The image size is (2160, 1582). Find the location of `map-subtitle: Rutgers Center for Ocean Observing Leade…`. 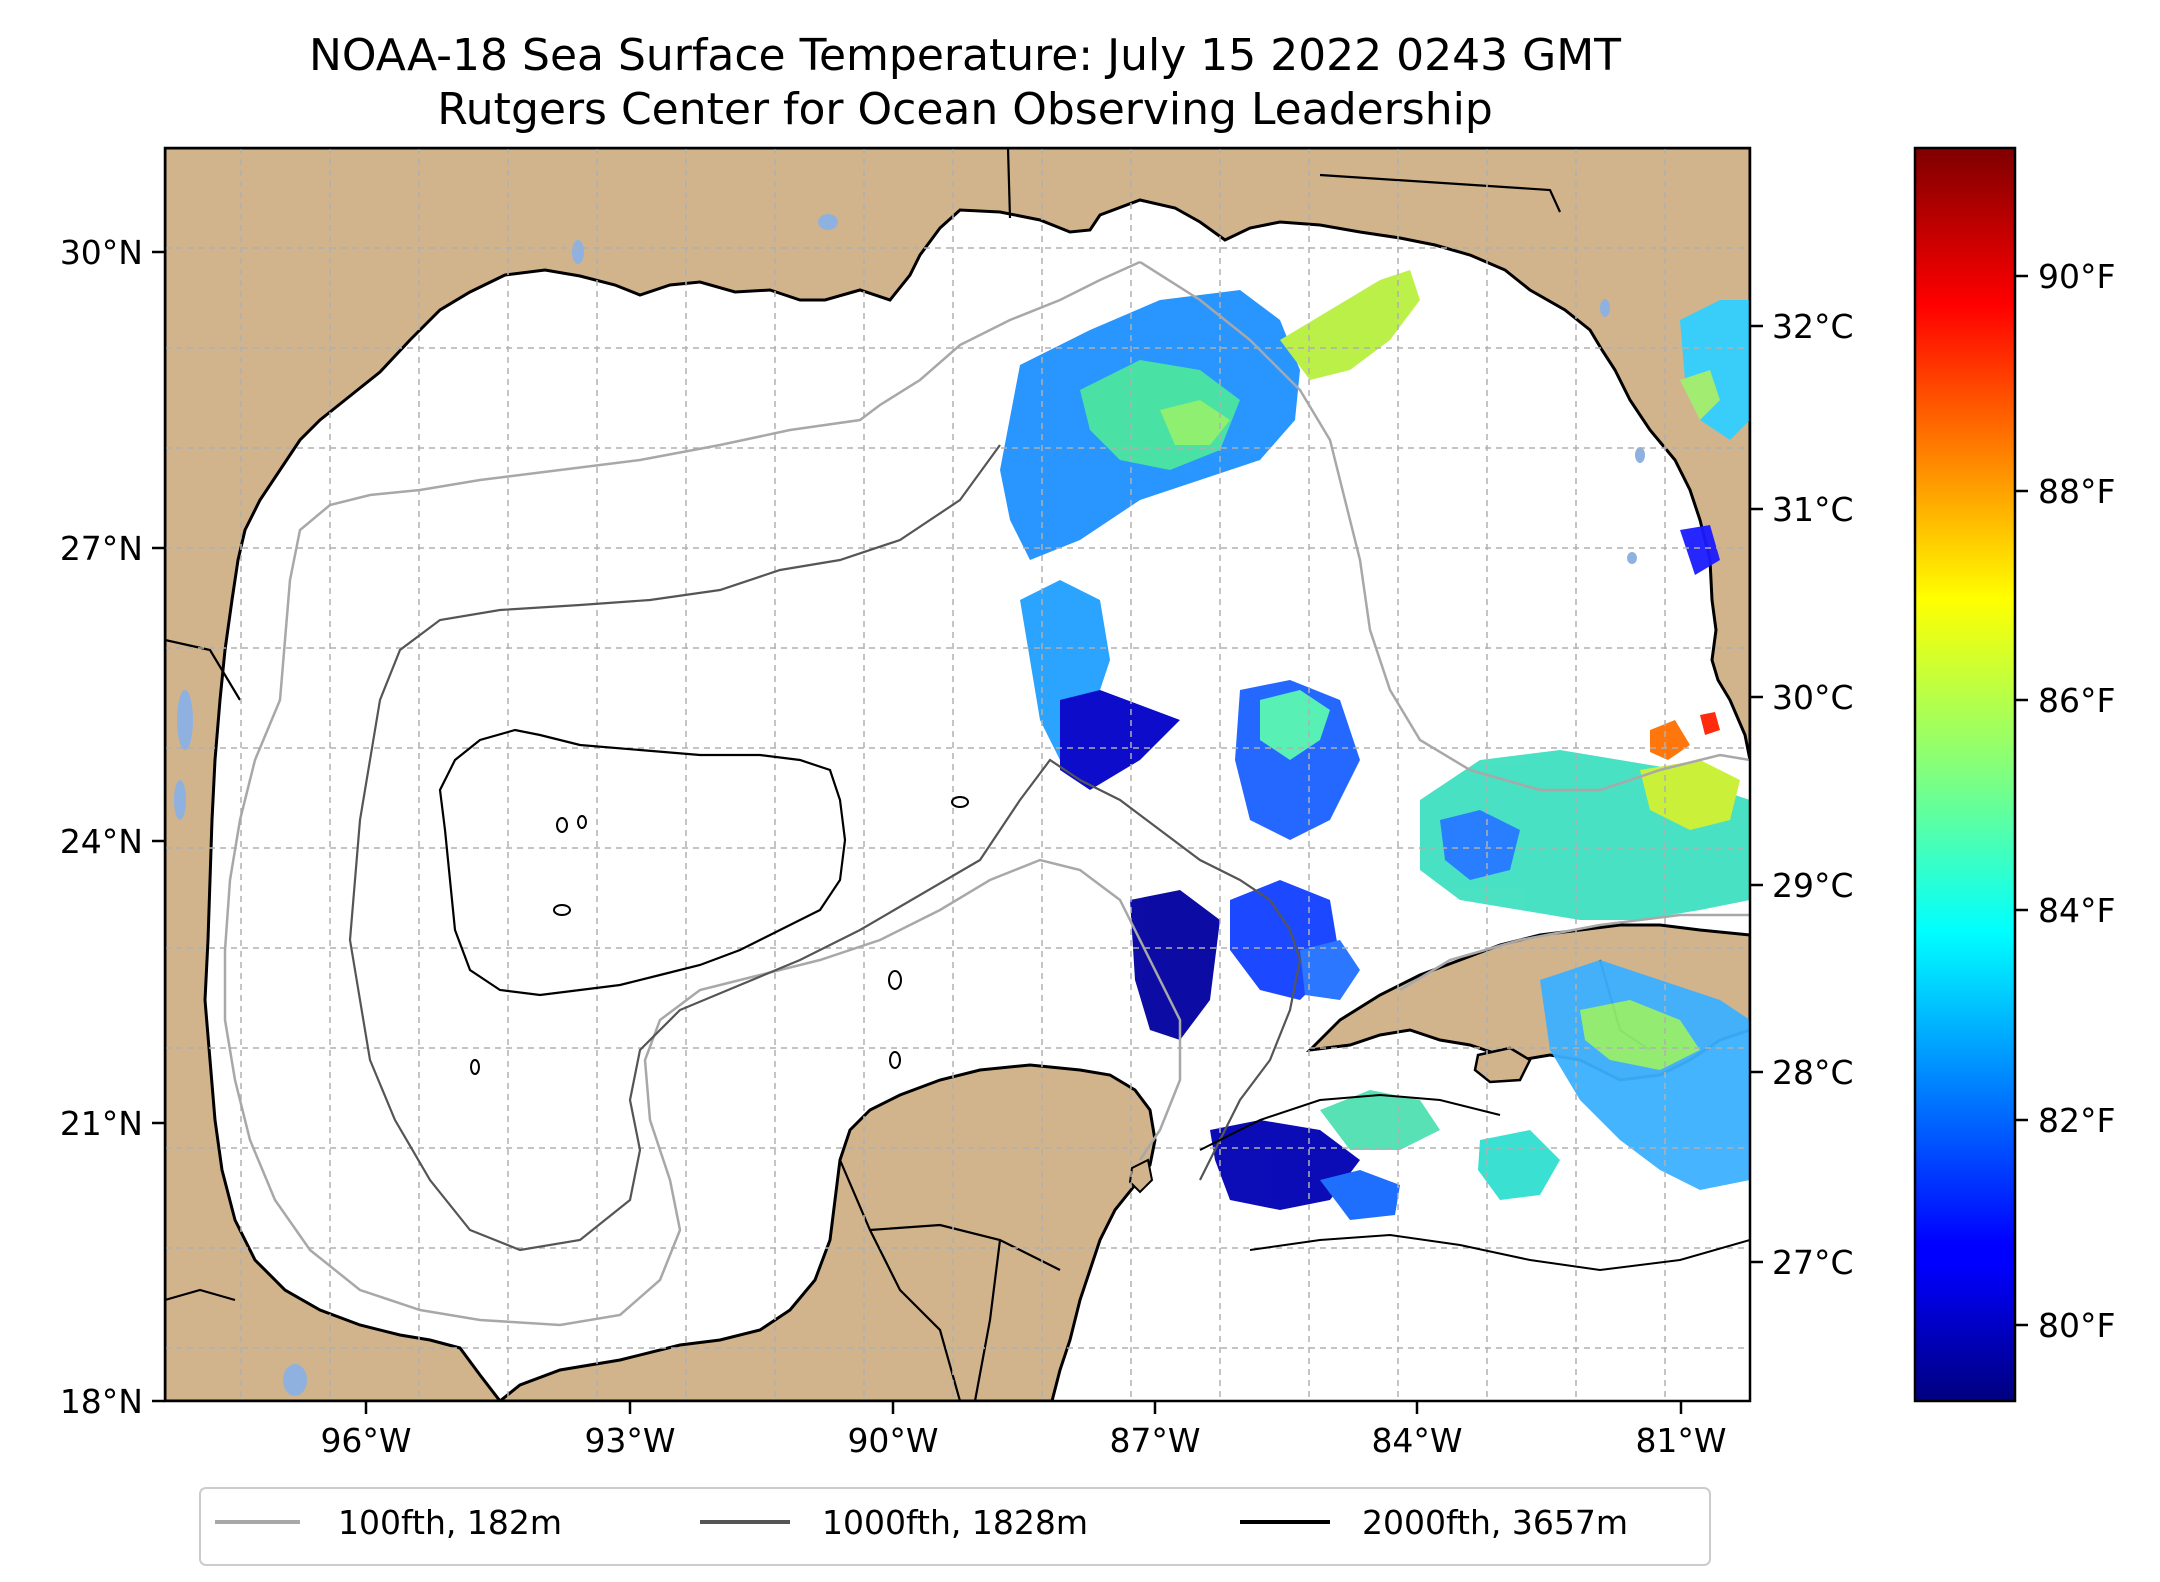

map-subtitle: Rutgers Center for Ocean Observing Leade… is located at coordinates (965, 109).